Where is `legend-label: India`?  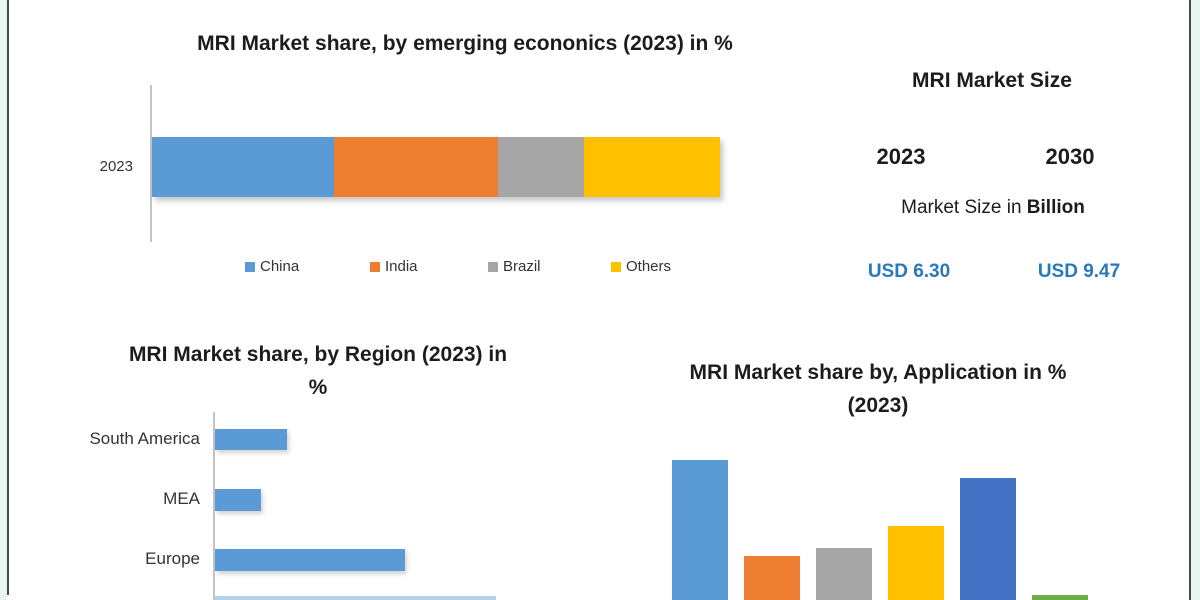
legend-label: India is located at coordinates (401, 266).